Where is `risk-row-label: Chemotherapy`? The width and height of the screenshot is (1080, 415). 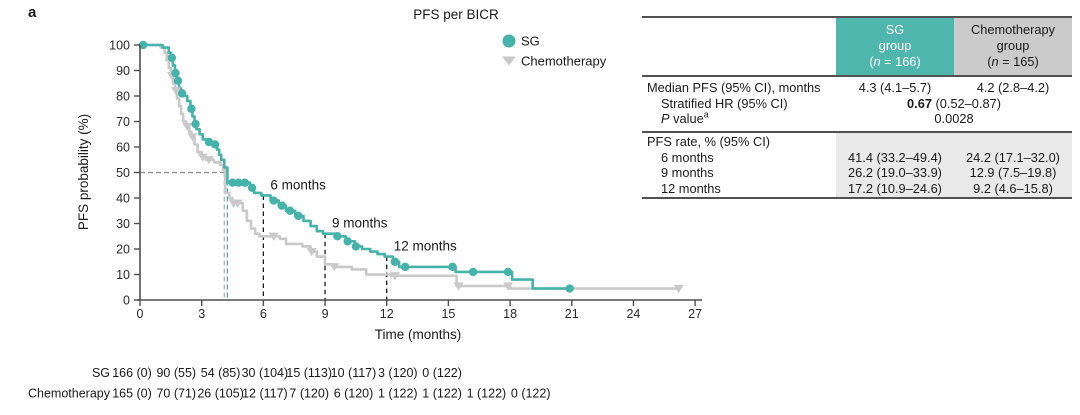
risk-row-label: Chemotherapy is located at coordinates (69, 394).